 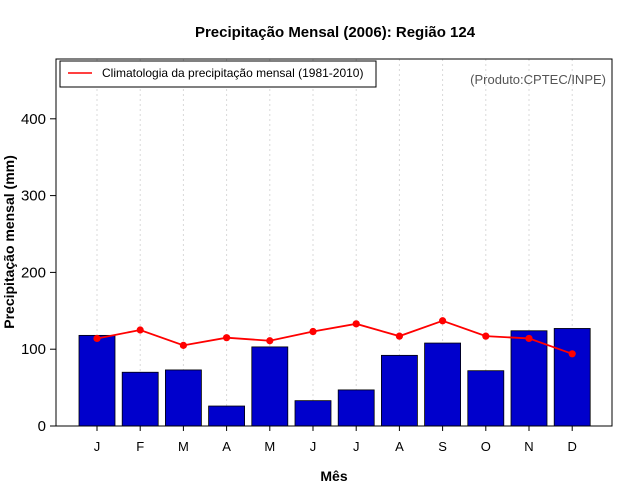 I want to click on y-tick-label: 400, so click(x=33, y=119).